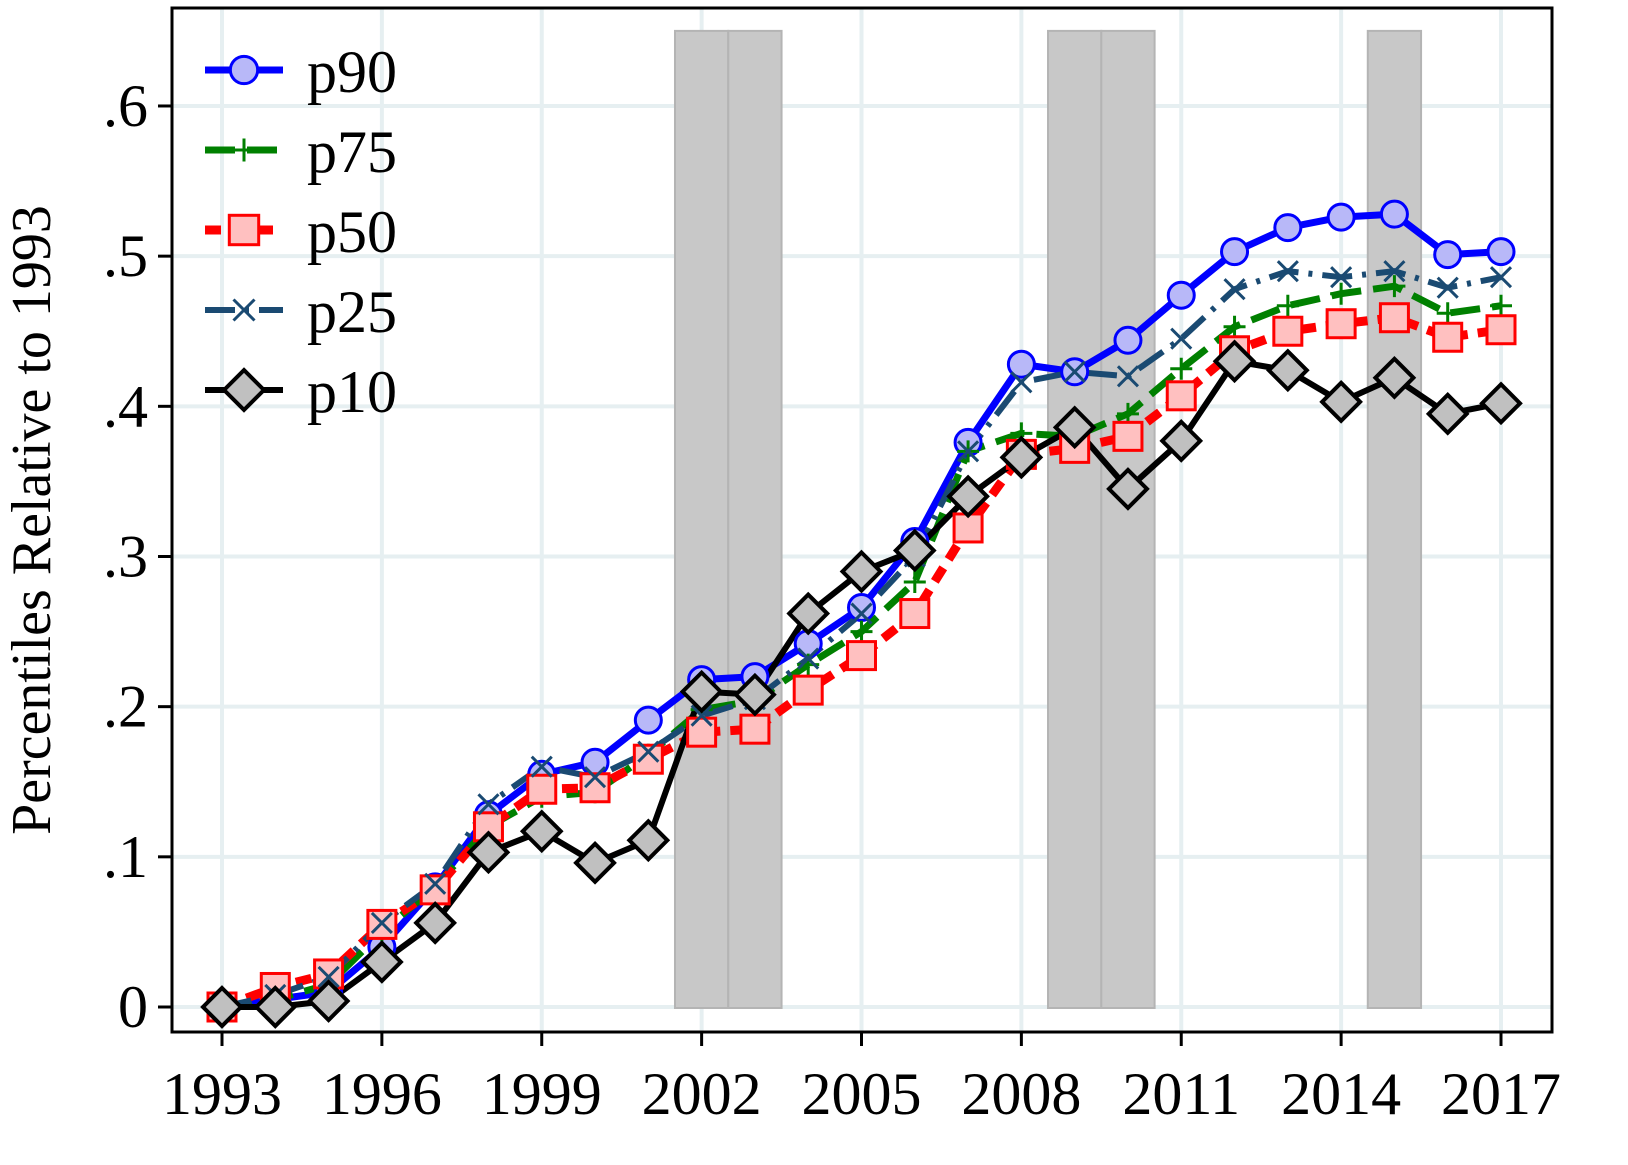 The height and width of the screenshot is (1165, 1628). Describe the element at coordinates (352, 152) in the screenshot. I see `legend-label-p75: p75` at that location.